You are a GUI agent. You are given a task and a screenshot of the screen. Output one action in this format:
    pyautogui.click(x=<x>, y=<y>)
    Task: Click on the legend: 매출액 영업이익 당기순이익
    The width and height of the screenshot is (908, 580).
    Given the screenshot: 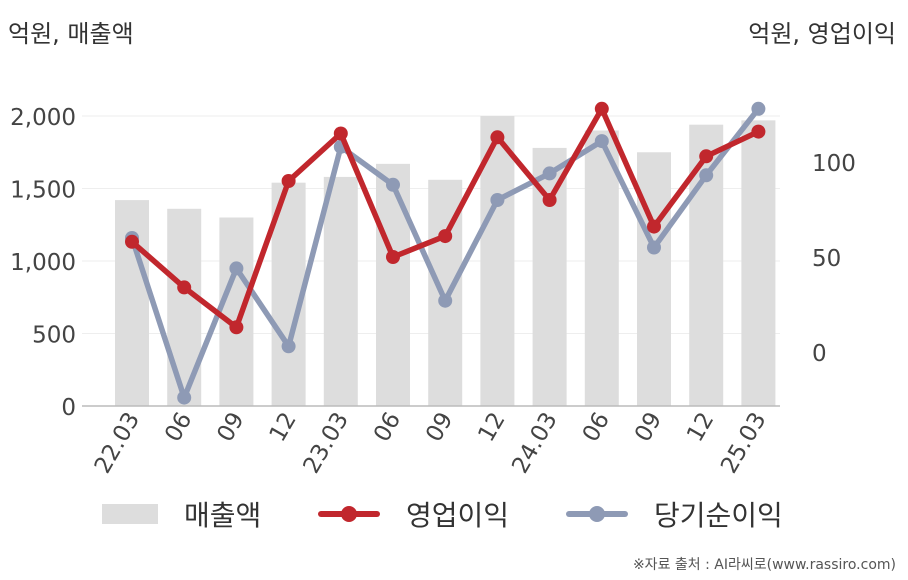 What is the action you would take?
    pyautogui.click(x=454, y=514)
    